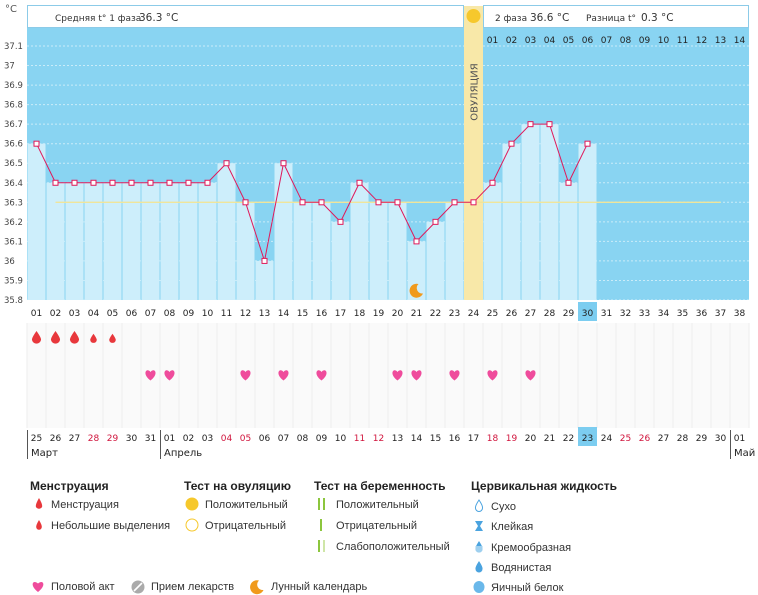 The image size is (758, 595). What do you see at coordinates (720, 314) in the screenshot?
I see `cycle-day-label: 37` at bounding box center [720, 314].